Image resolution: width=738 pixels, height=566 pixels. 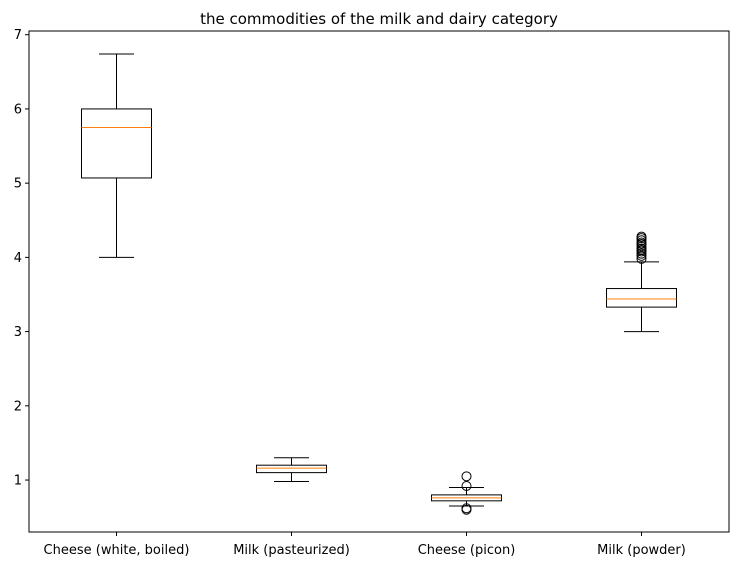 I want to click on x-tick-label: Milk (pasteurized), so click(x=291, y=550).